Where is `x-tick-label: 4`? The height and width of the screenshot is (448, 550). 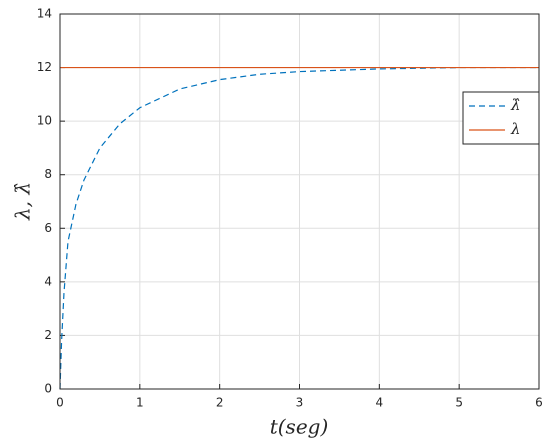
x-tick-label: 4 is located at coordinates (380, 403).